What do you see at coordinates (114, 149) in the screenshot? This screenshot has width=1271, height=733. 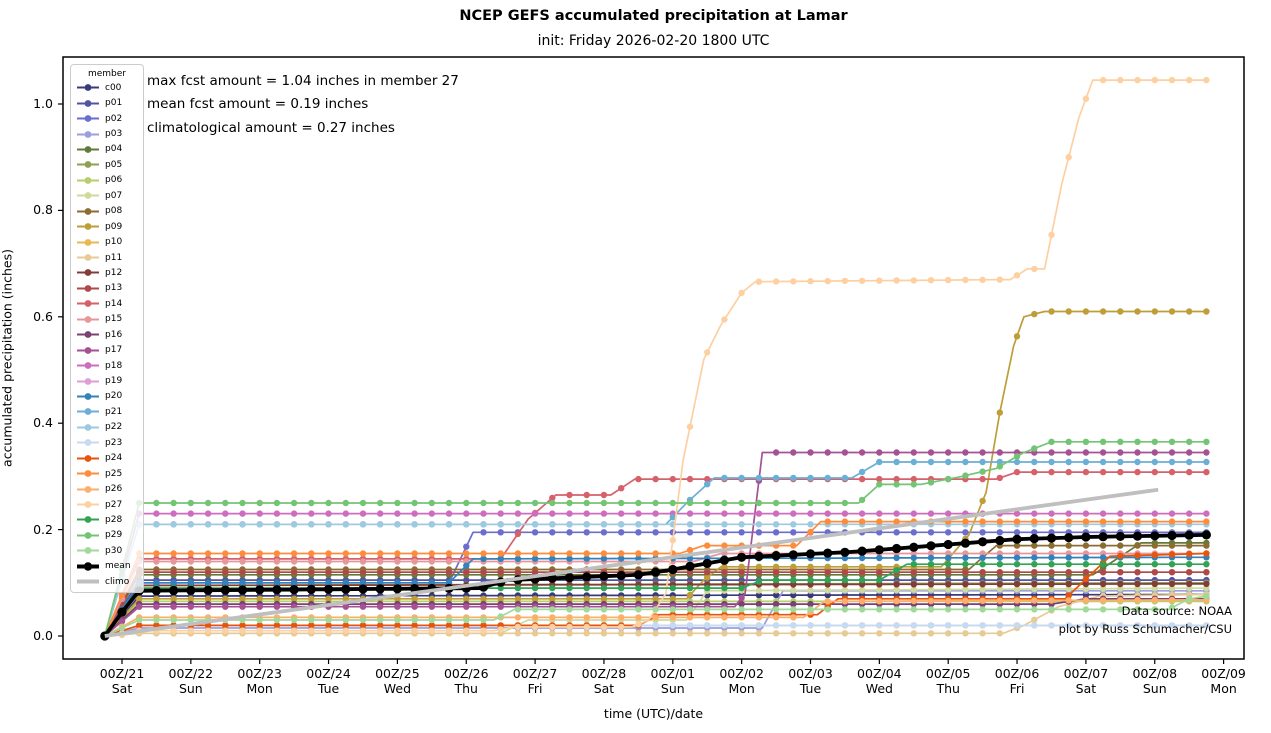 I see `legend-label: p04` at bounding box center [114, 149].